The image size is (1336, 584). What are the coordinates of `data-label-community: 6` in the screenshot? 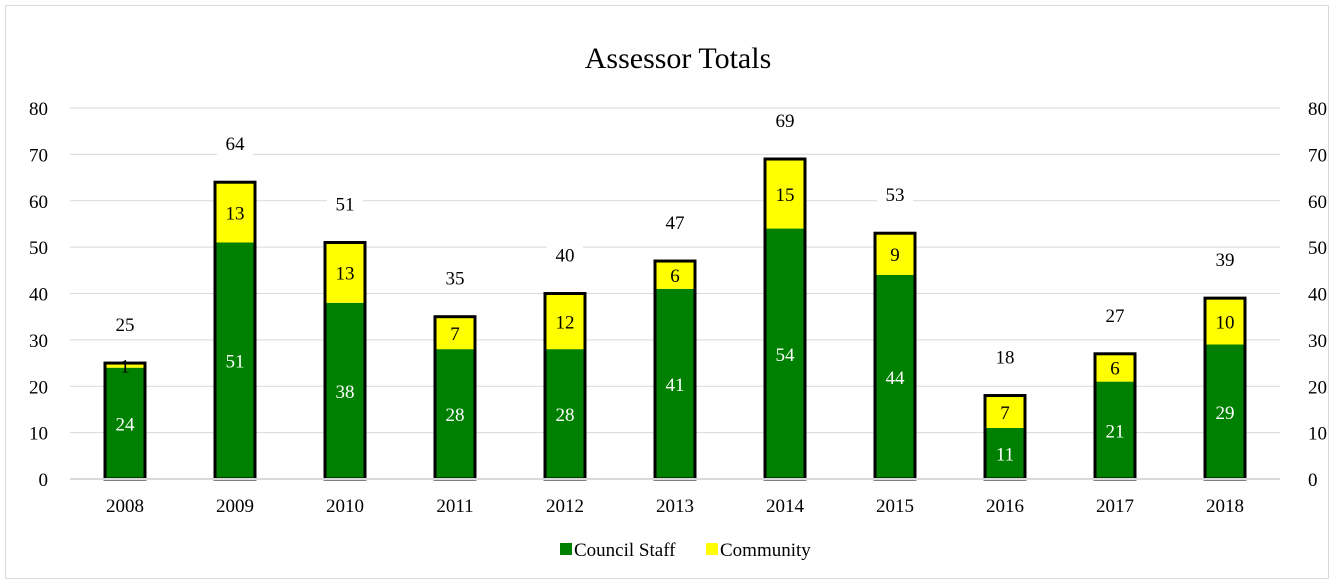 It's located at (675, 276).